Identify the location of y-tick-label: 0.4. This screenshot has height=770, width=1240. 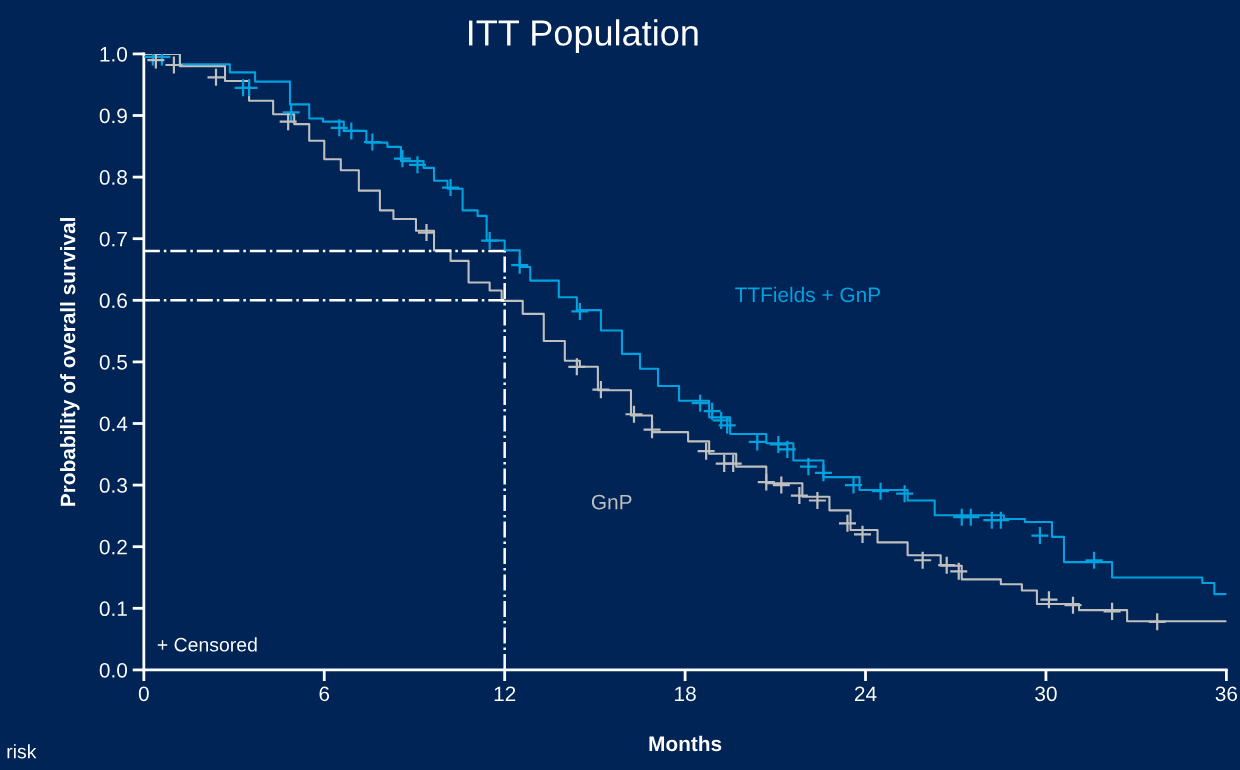
(113, 424).